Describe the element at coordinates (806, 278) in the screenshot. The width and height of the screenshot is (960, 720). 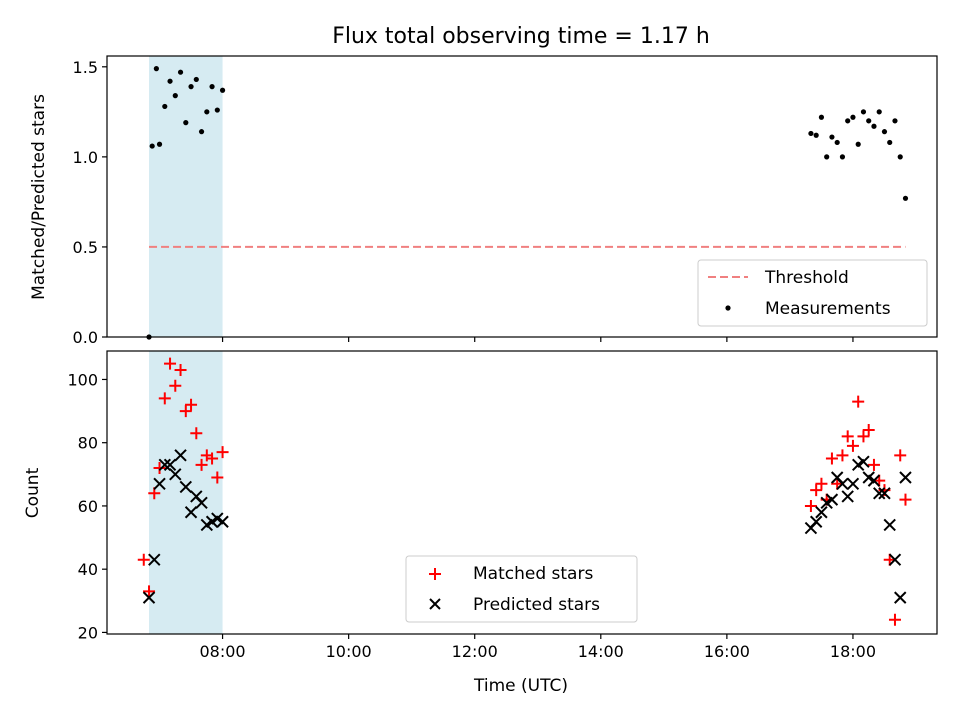
I see `legend-threshold-label: Threshold` at that location.